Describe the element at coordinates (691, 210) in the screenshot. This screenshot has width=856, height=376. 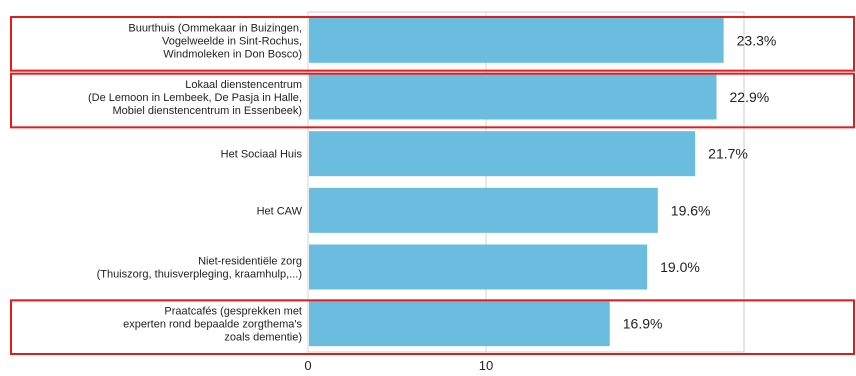
I see `data-label: 19.6%` at that location.